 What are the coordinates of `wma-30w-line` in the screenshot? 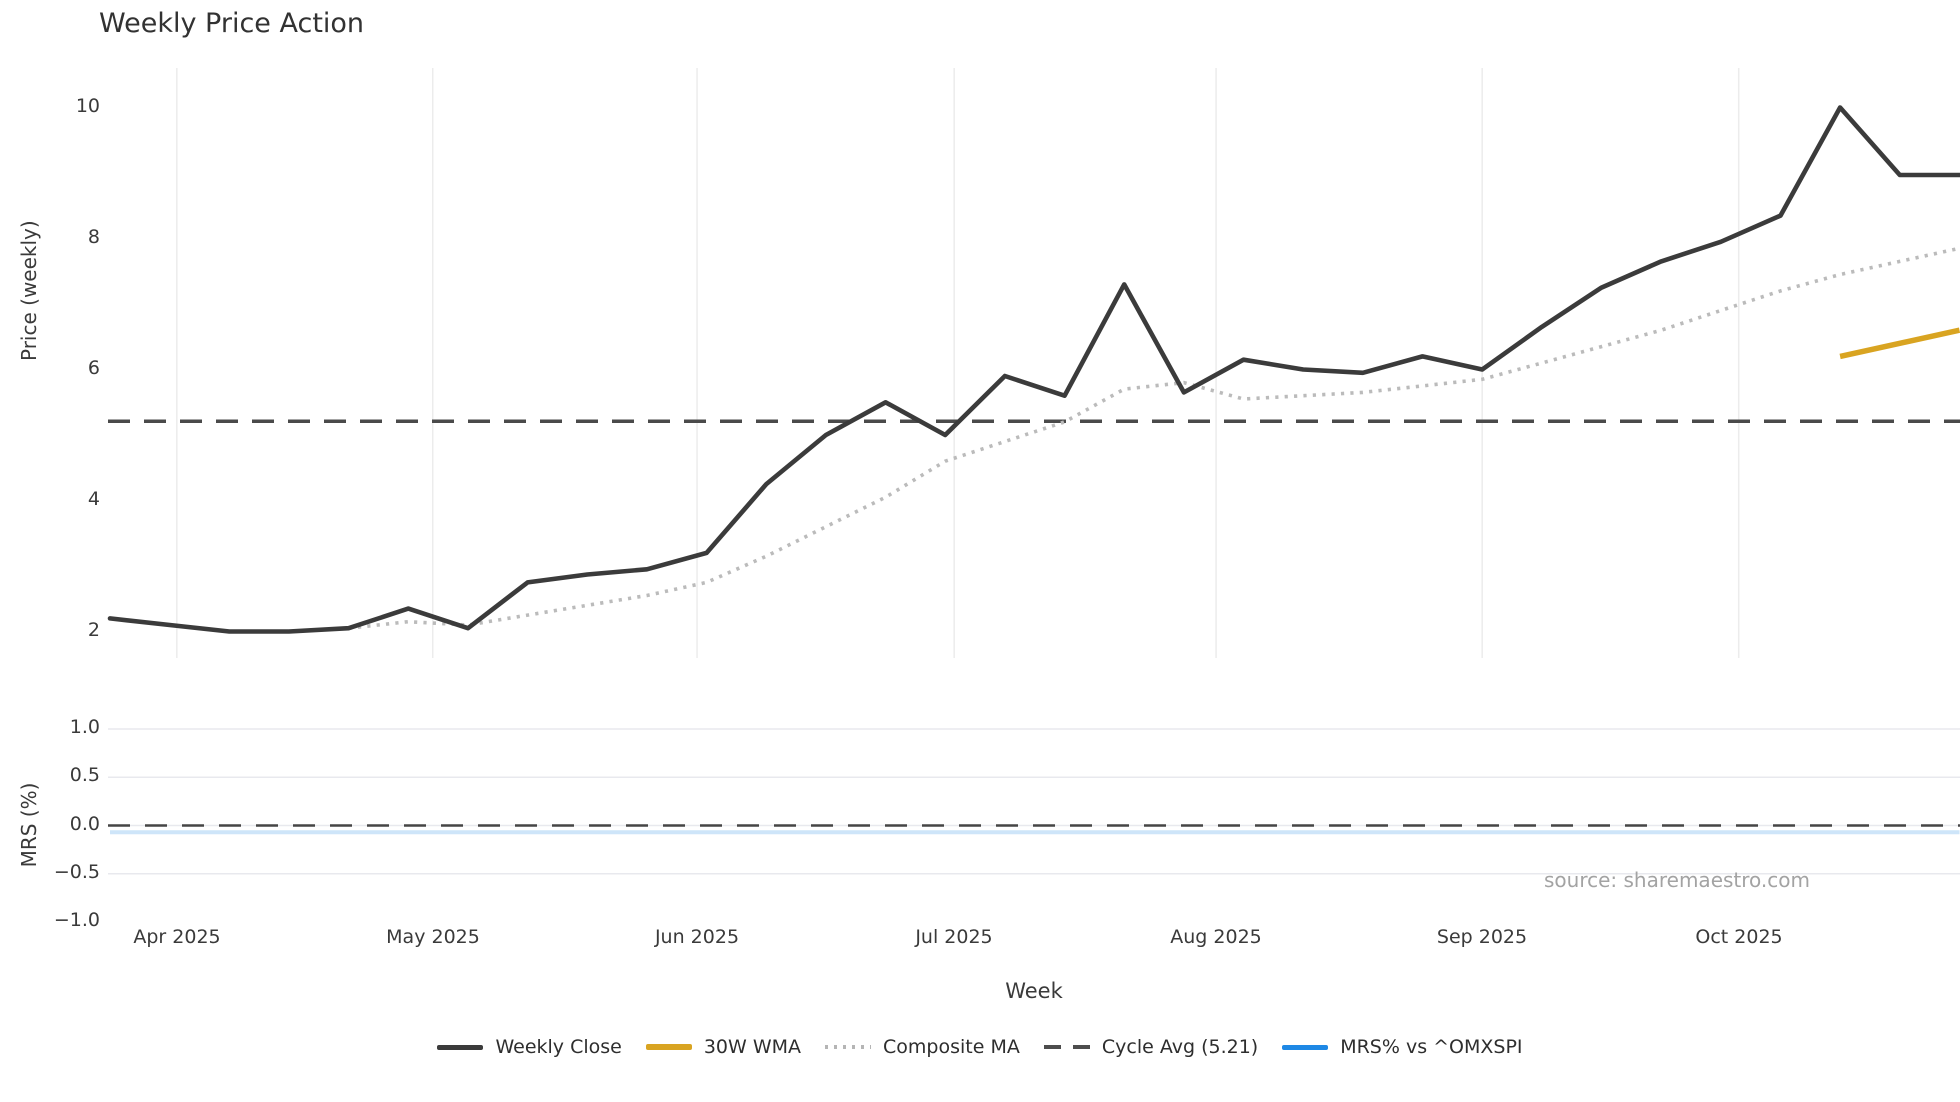 It's located at (1899, 343).